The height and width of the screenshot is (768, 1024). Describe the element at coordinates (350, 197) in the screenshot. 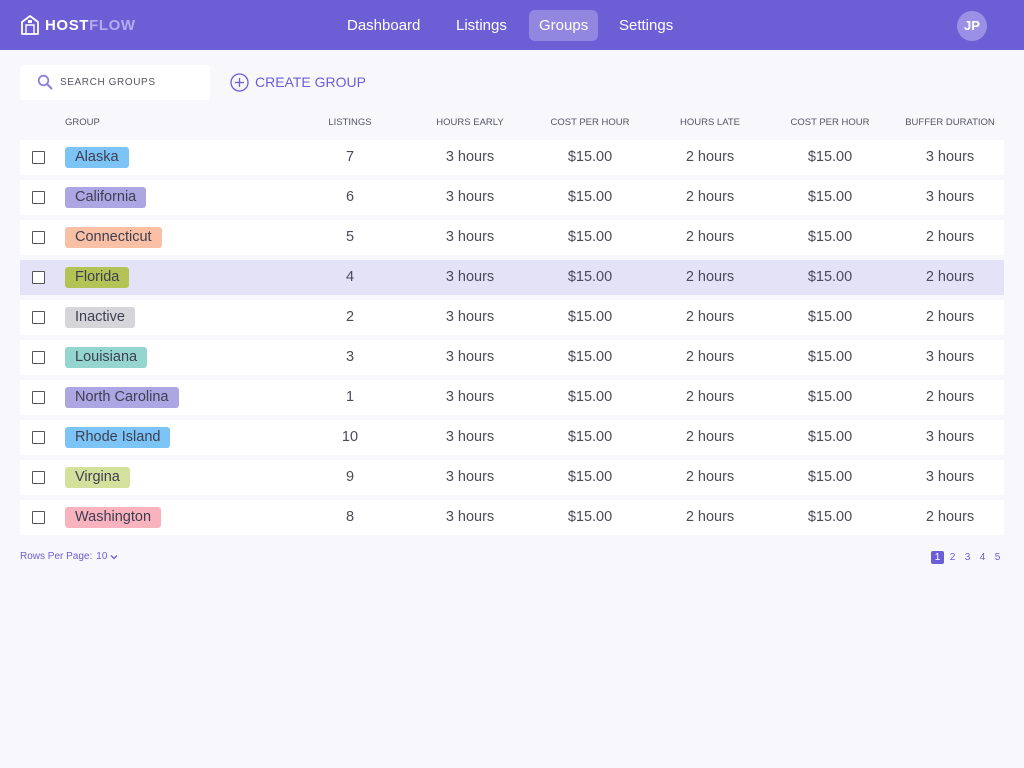

I see `listings-count: 6` at that location.